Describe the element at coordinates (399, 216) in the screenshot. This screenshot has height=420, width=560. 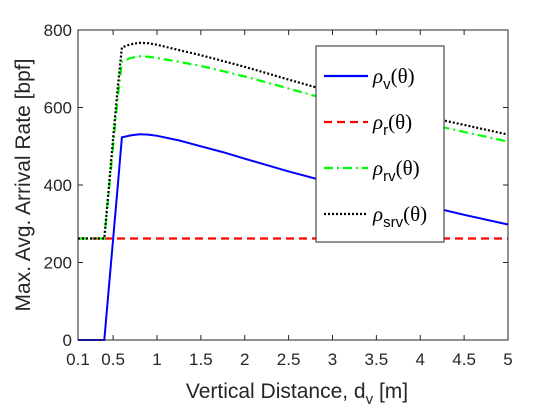
I see `legend-label-srv: ρsrv(θ)` at that location.